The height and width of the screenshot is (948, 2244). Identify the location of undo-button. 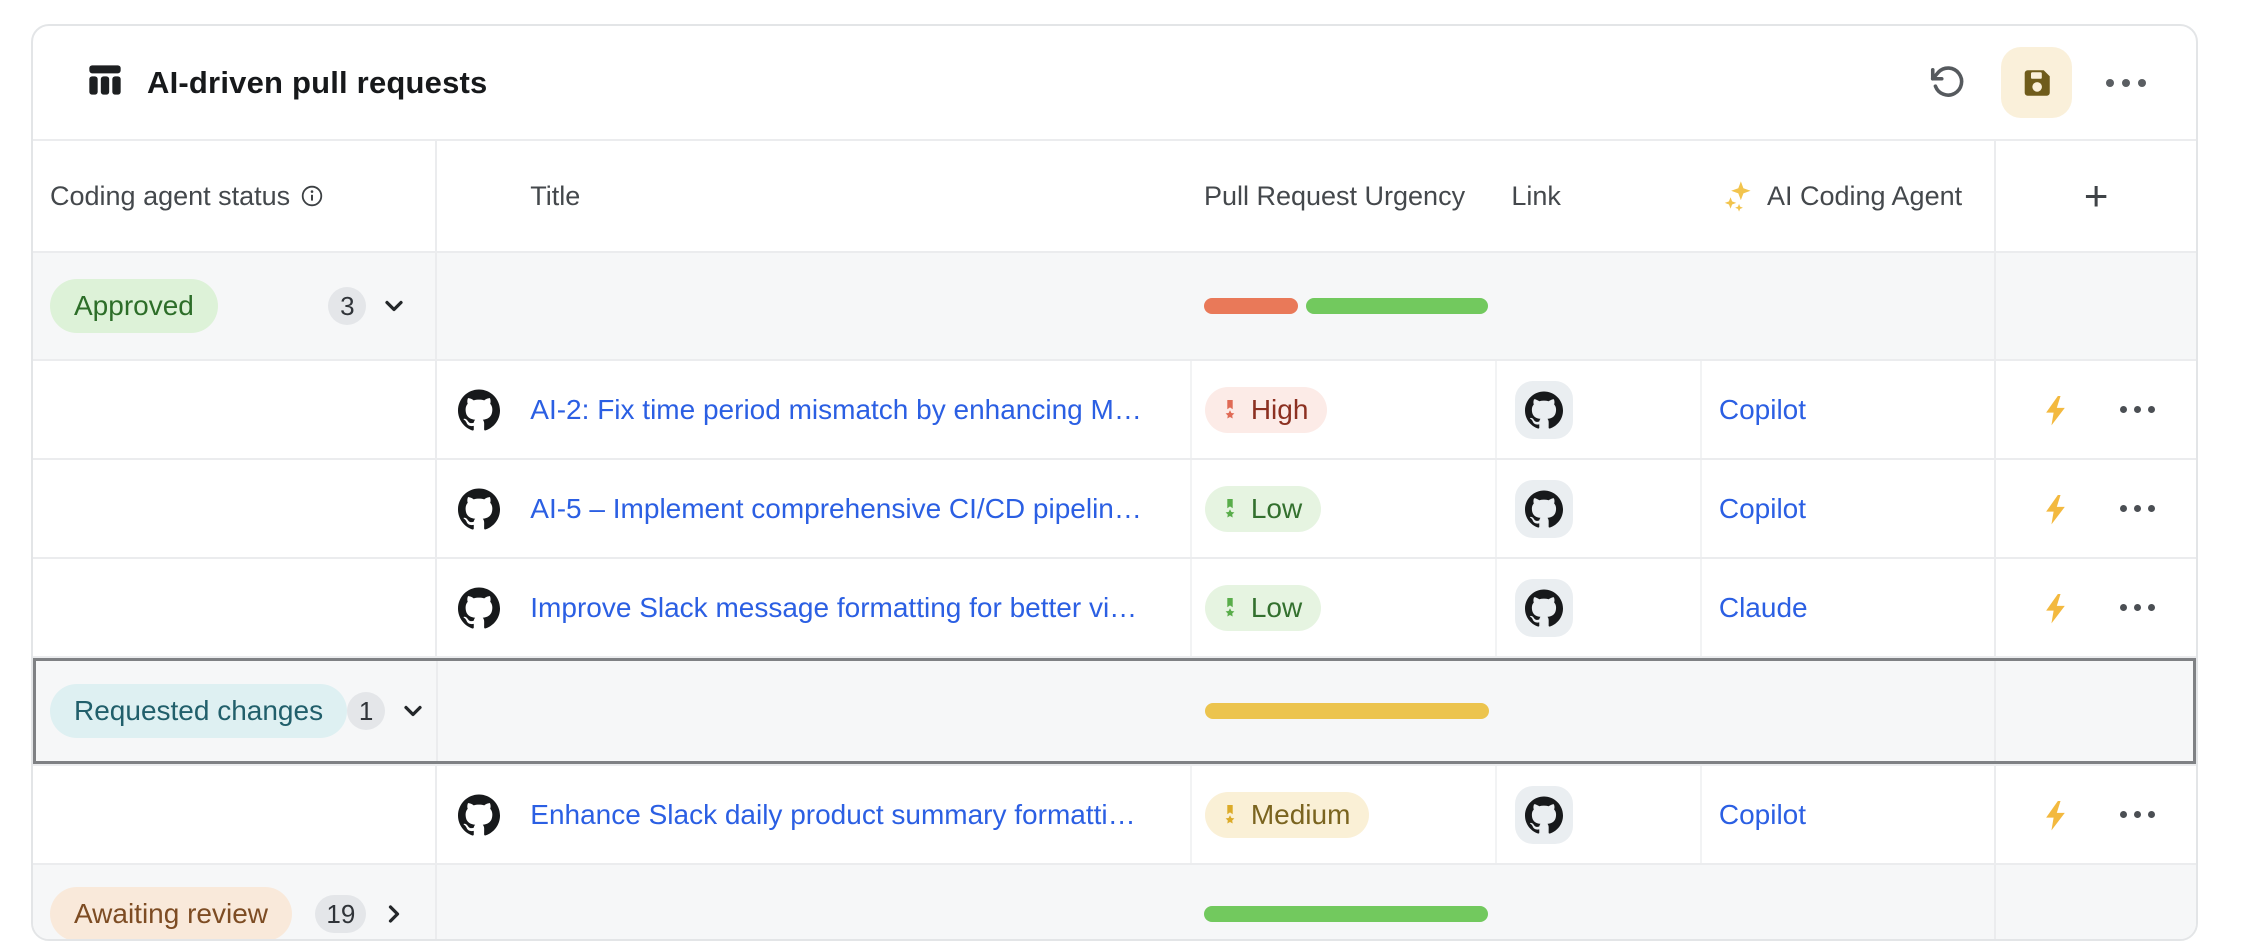
(1947, 83).